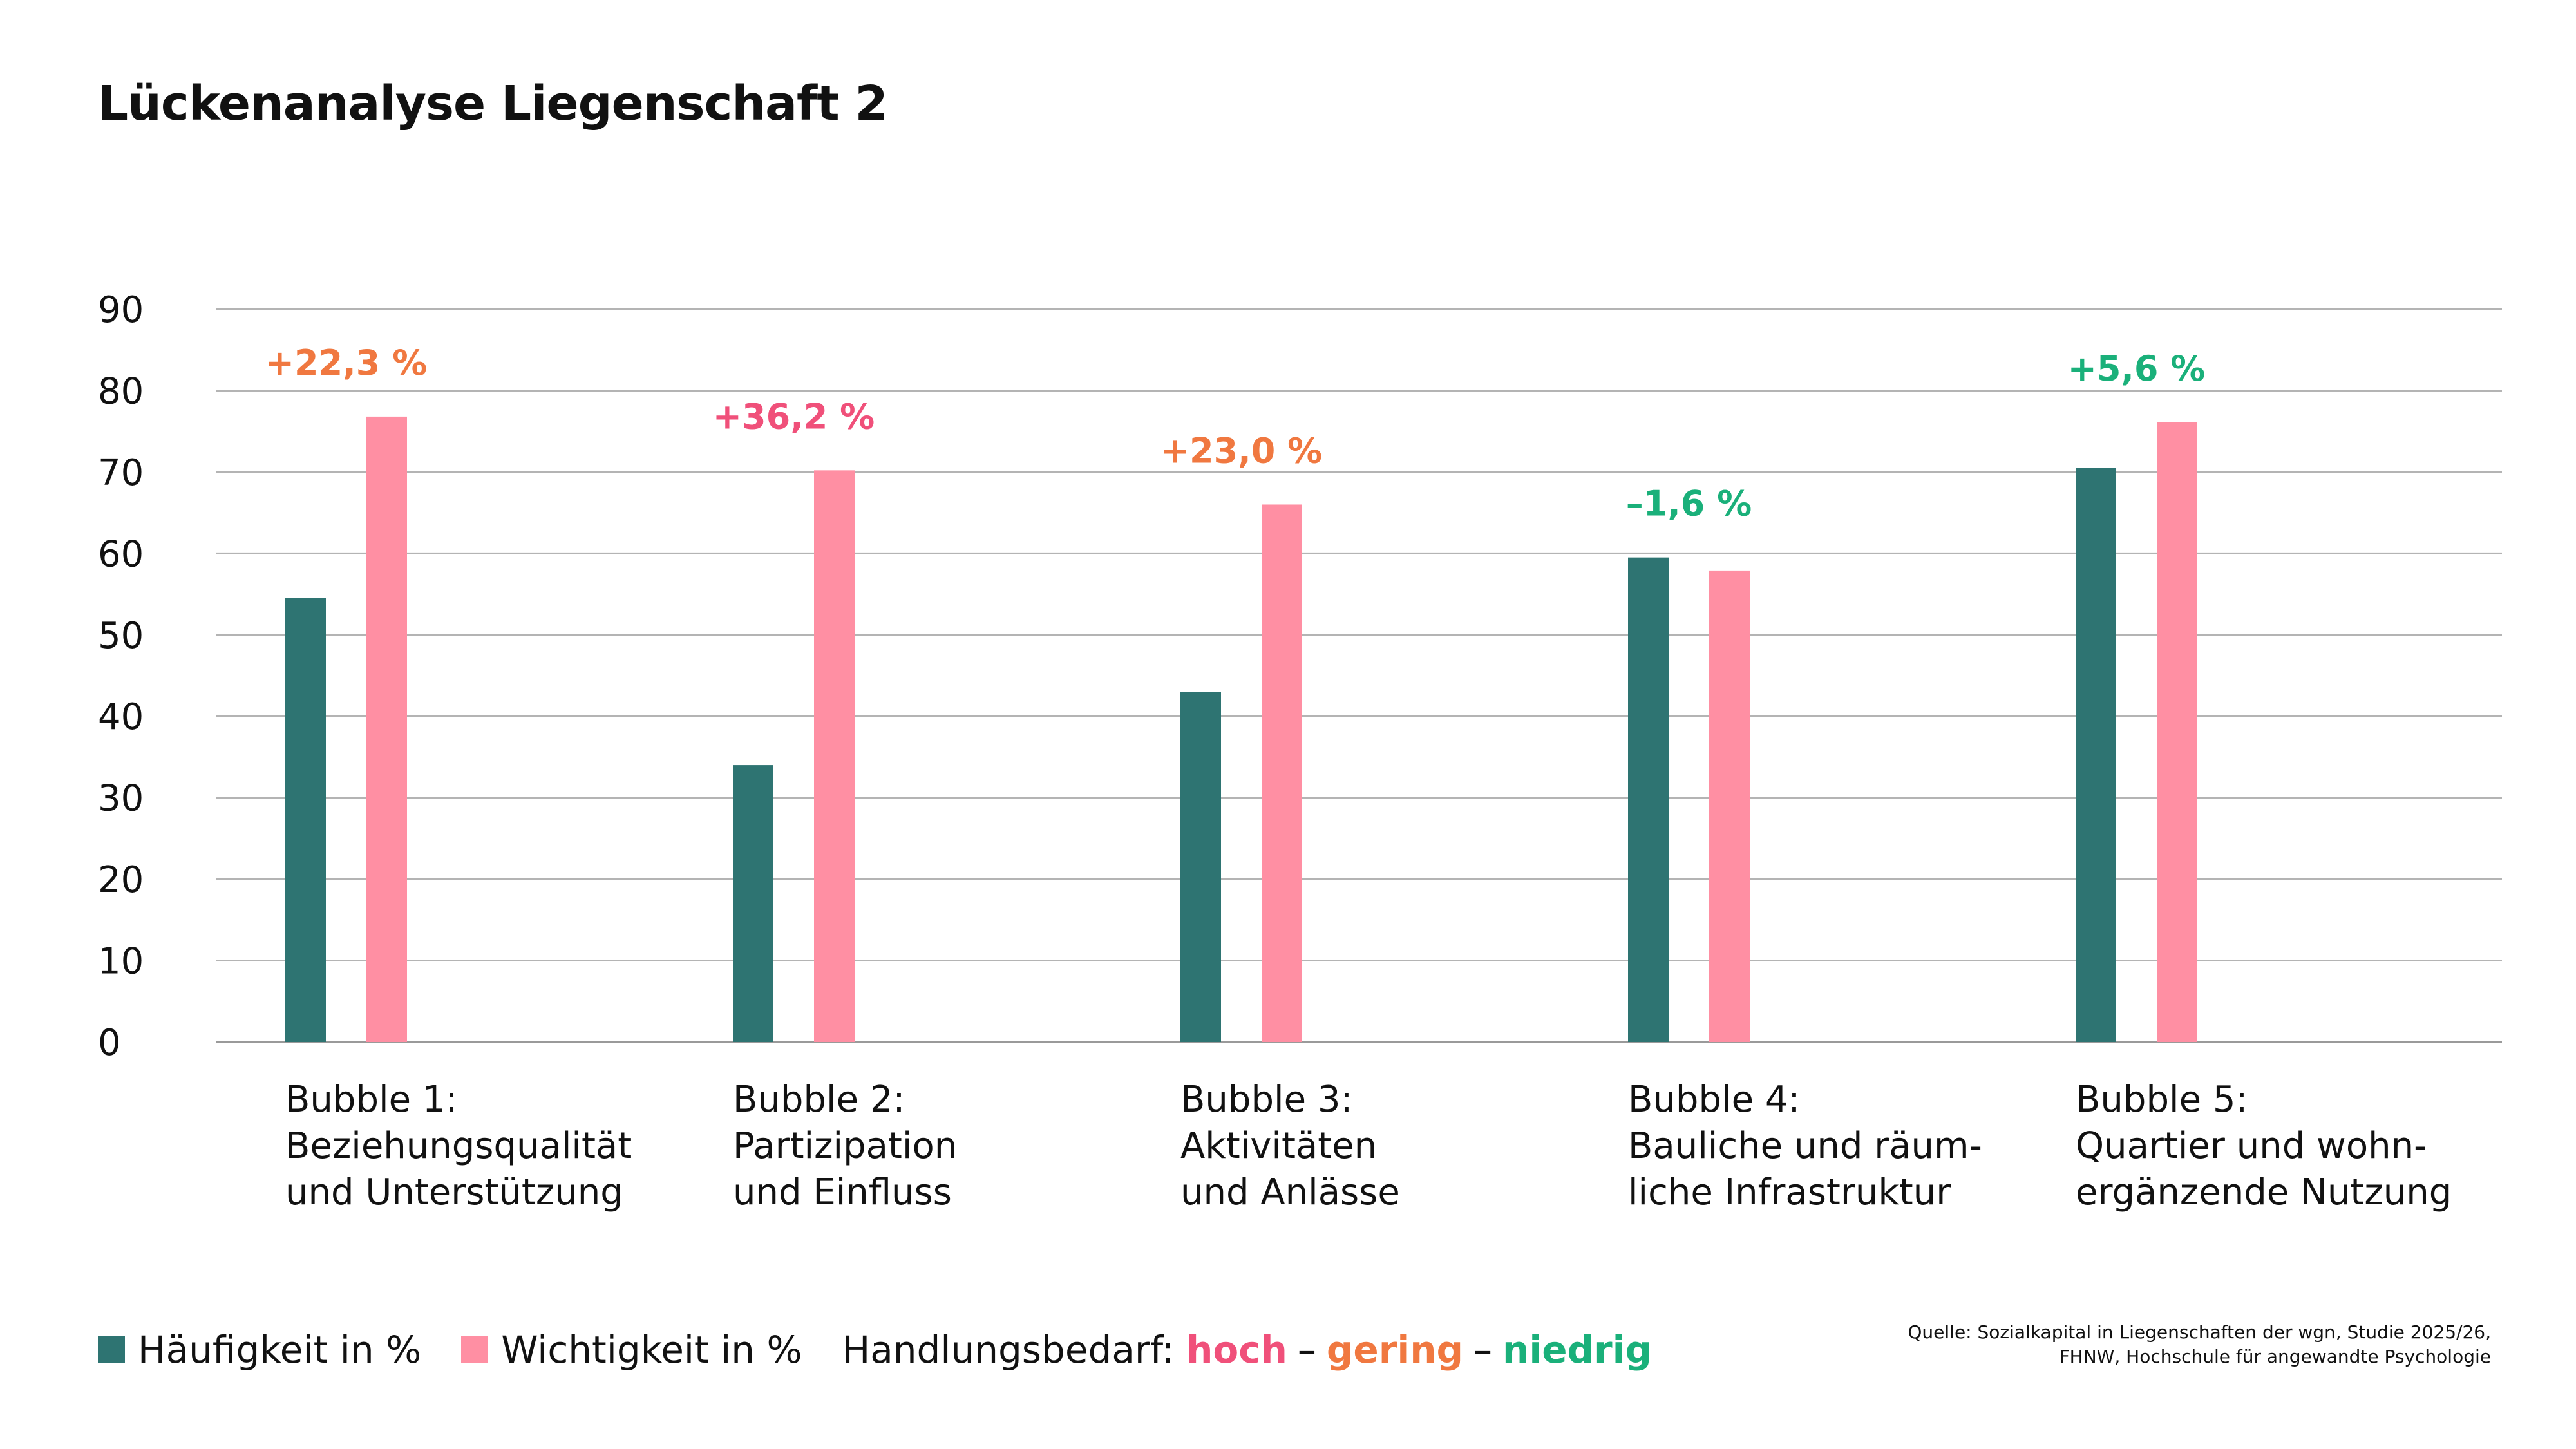 This screenshot has width=2576, height=1449. I want to click on legend-handlungsbedarf: Handlungsbedarf: hoch – gering – niedrig, so click(1247, 1350).